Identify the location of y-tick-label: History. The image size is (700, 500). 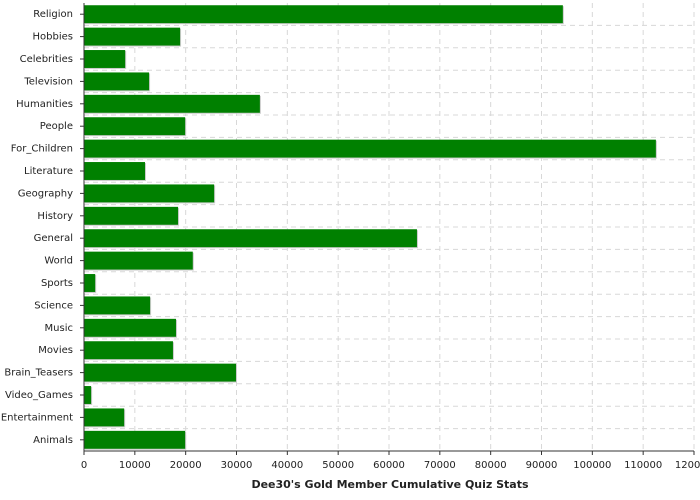
(55, 216).